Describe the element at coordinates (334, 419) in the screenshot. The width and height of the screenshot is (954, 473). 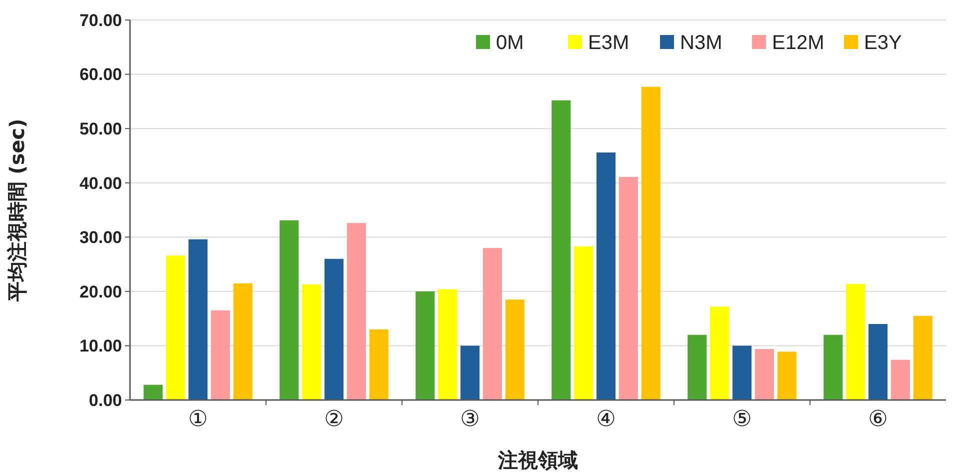
I see `x-tick-label: ②` at that location.